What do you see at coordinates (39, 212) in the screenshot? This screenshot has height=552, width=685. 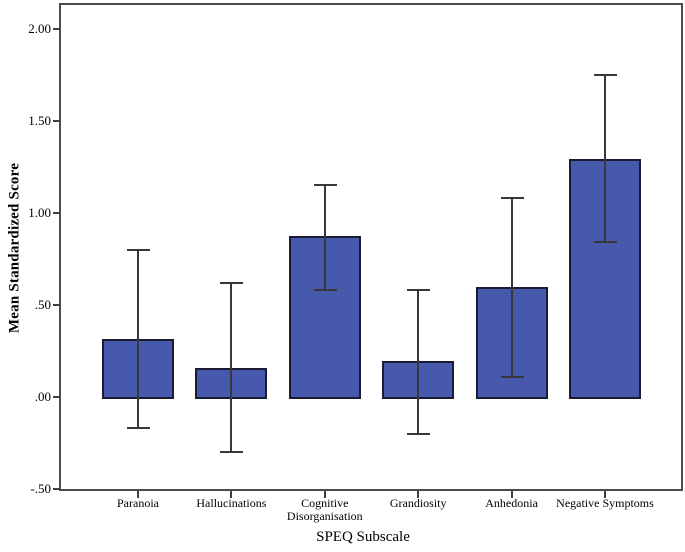 I see `y-tick-label: 1.00` at bounding box center [39, 212].